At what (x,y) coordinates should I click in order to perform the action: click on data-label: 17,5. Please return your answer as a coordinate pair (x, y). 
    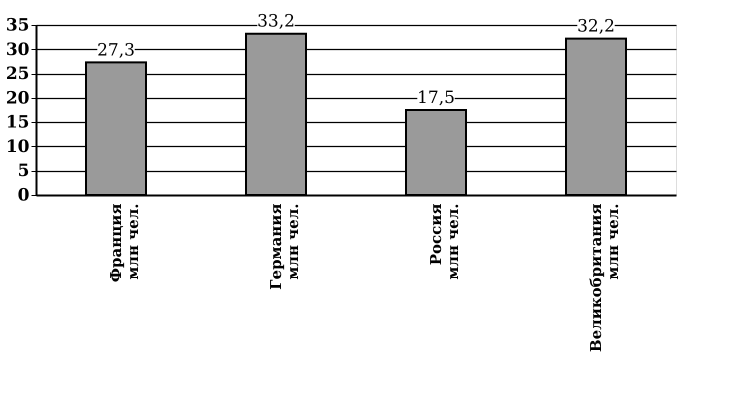
    Looking at the image, I should click on (436, 98).